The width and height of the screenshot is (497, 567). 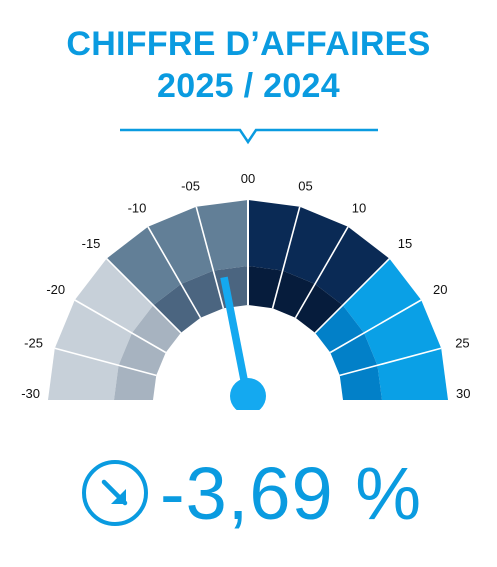 I want to click on gauge-tick-label: -15, so click(x=91, y=243).